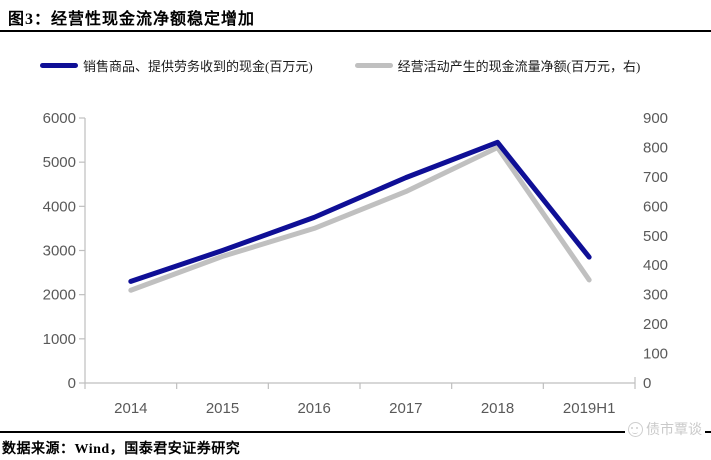 The width and height of the screenshot is (711, 460). I want to click on footer-divider, so click(355, 432).